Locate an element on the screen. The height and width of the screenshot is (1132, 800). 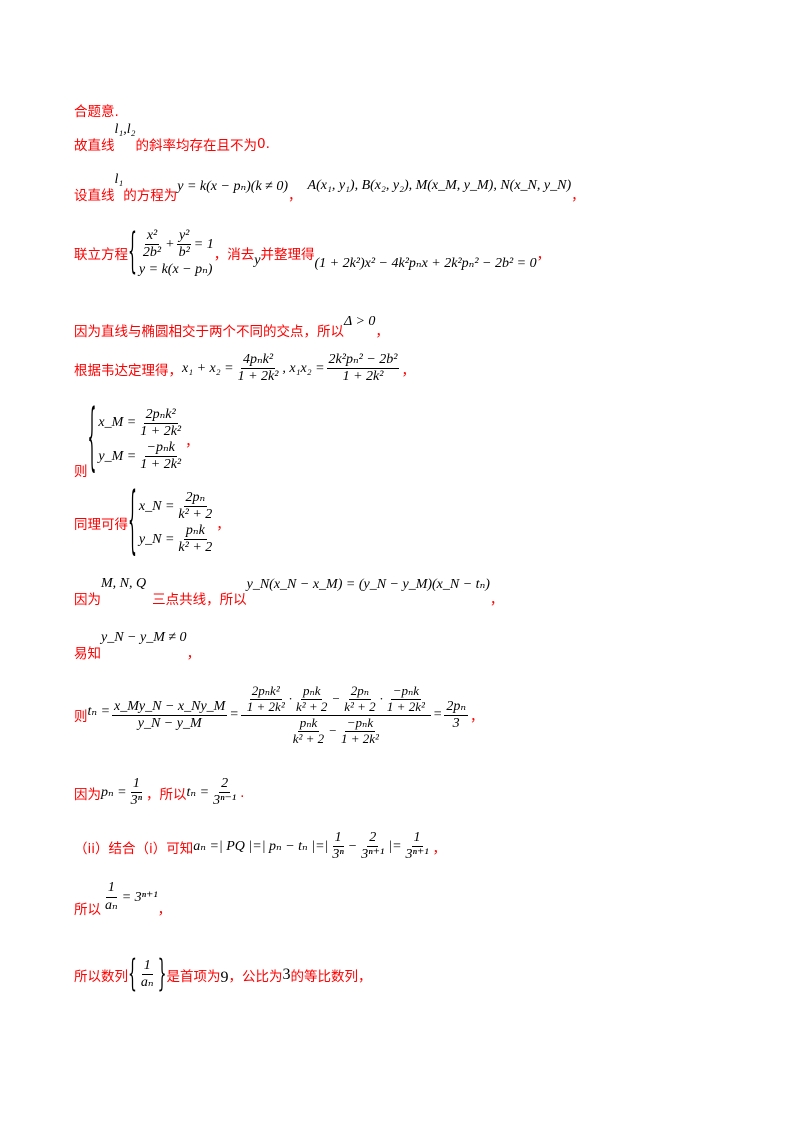
an-eq: aₙ =| PQ |=| pₙ − tₙ |=| is located at coordinates (261, 847).